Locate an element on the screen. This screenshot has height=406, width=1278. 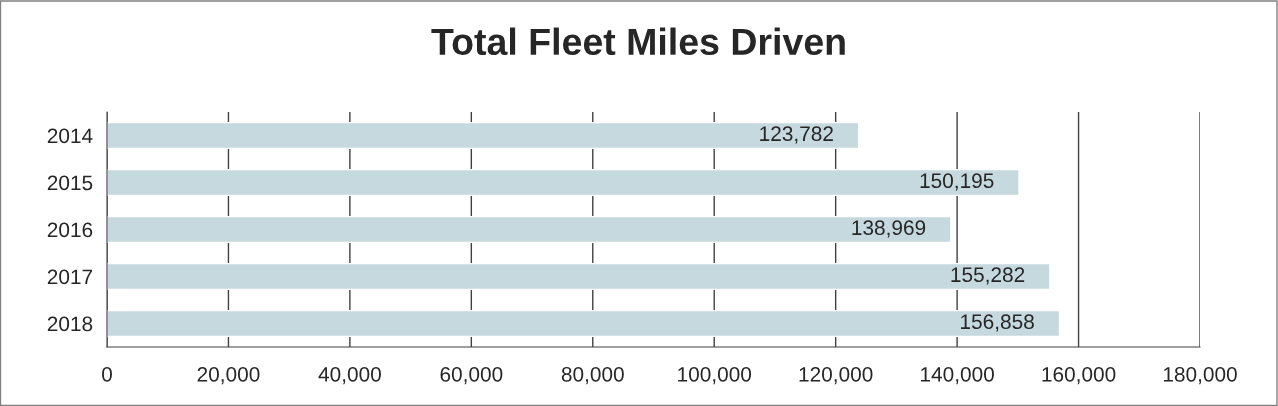
x-tick-label: 80,000 is located at coordinates (592, 375).